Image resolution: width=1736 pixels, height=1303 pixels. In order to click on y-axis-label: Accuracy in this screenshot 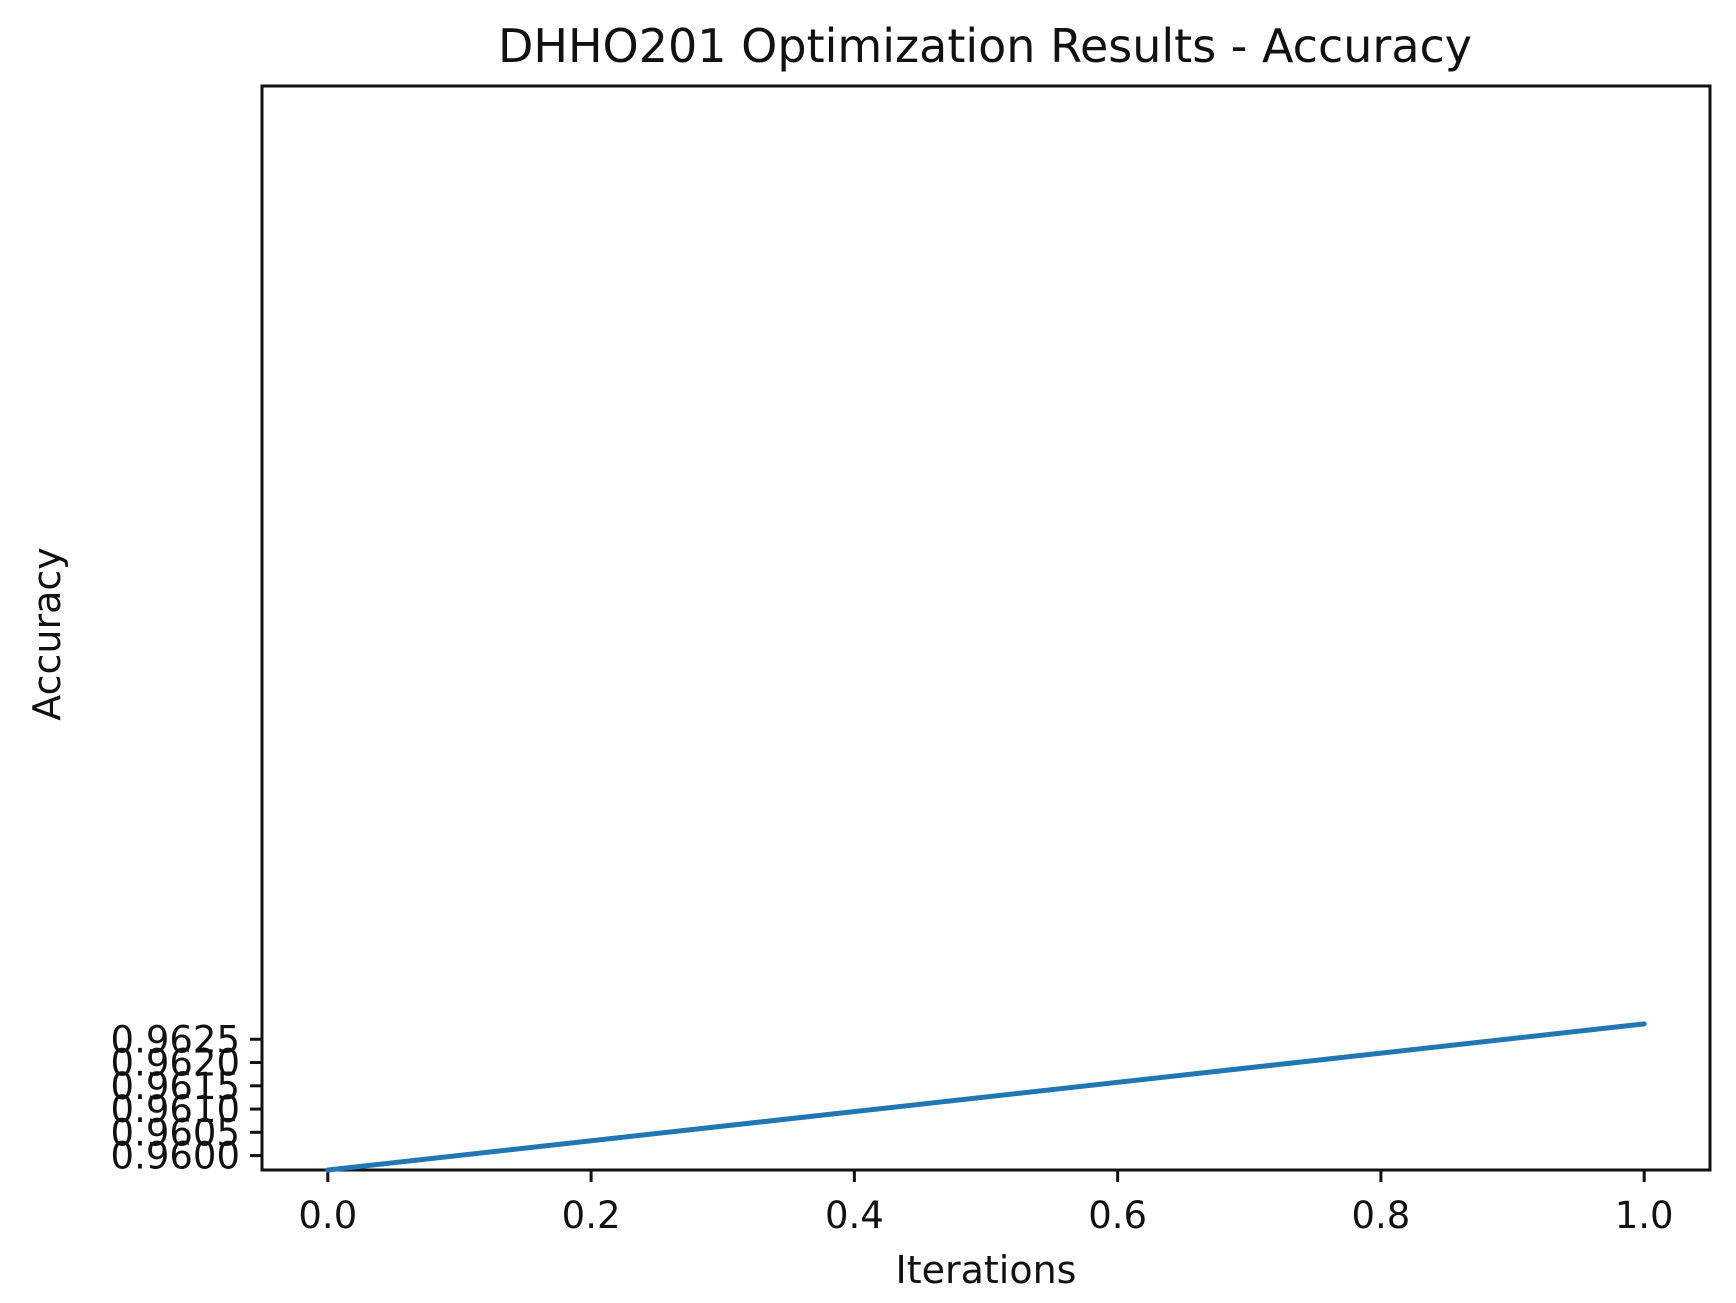, I will do `click(47, 634)`.